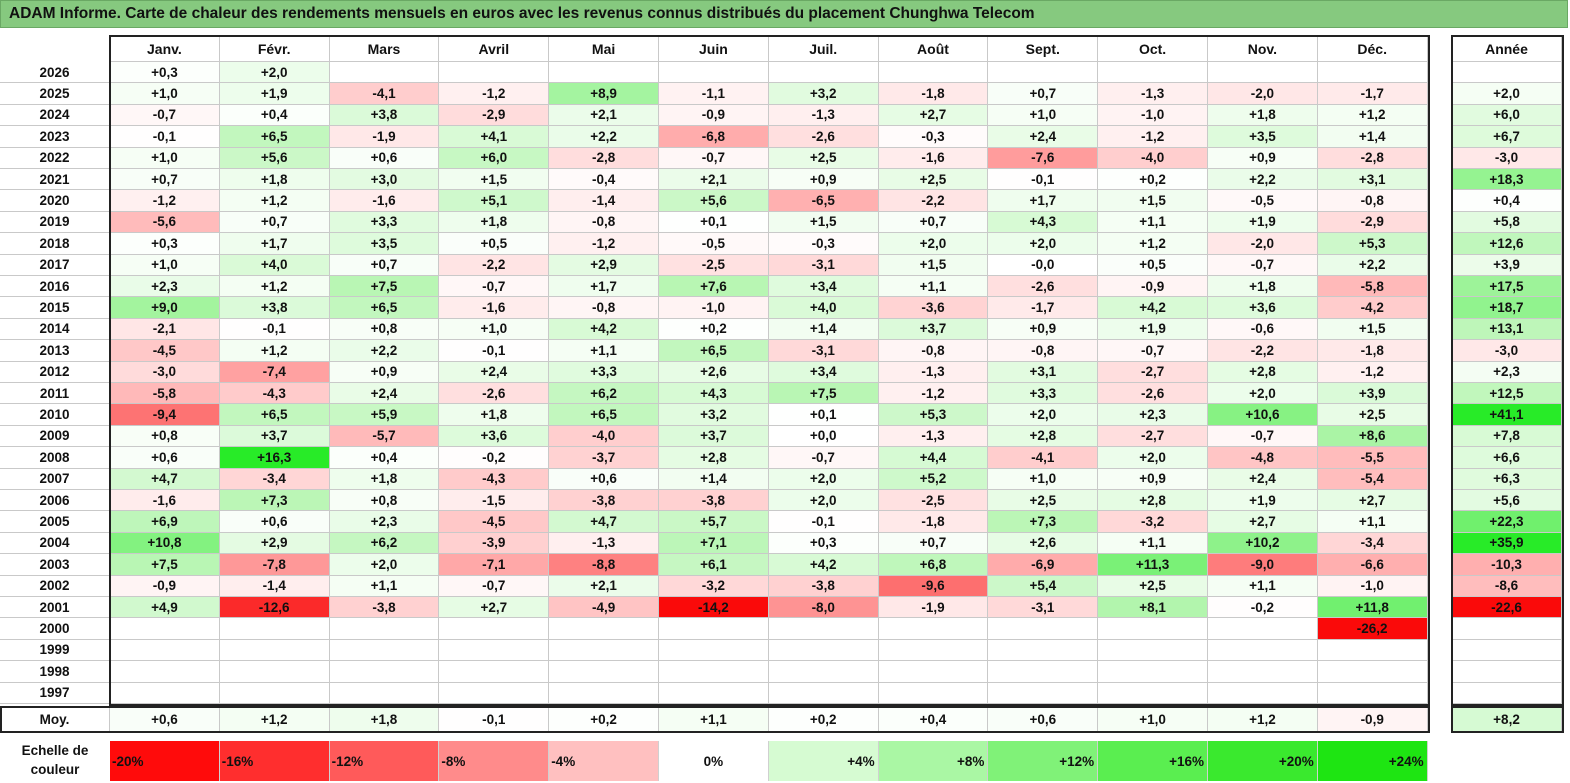 The image size is (1570, 783). I want to click on heatmap-cell: -0,7, so click(165, 115).